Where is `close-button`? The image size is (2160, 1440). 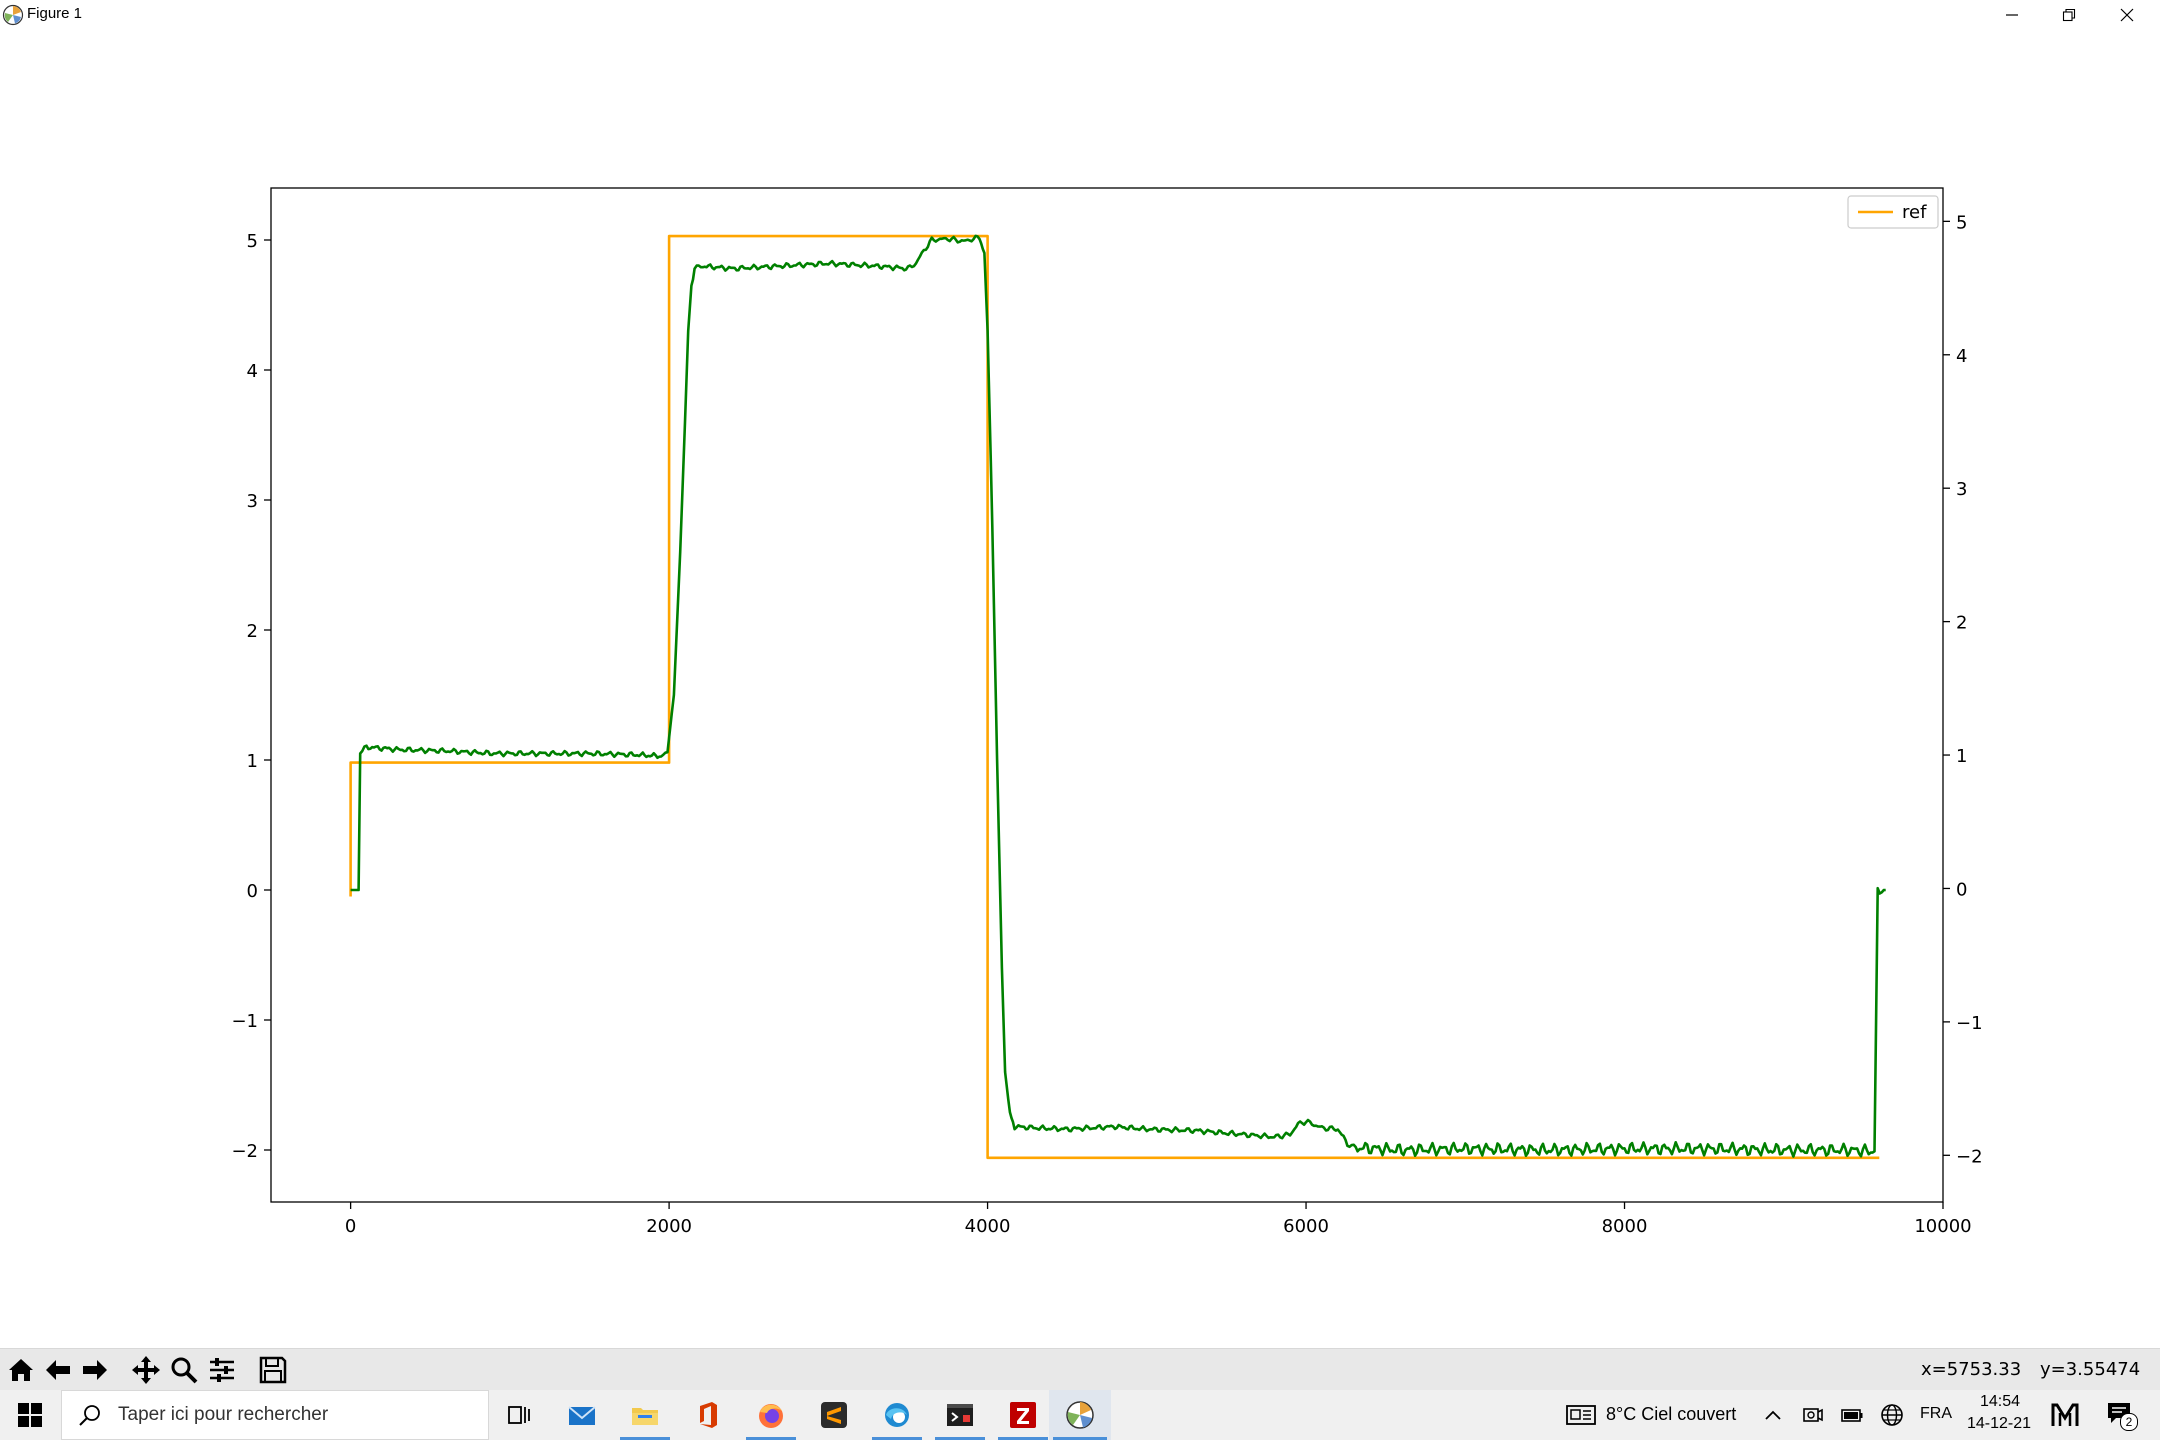 close-button is located at coordinates (2127, 15).